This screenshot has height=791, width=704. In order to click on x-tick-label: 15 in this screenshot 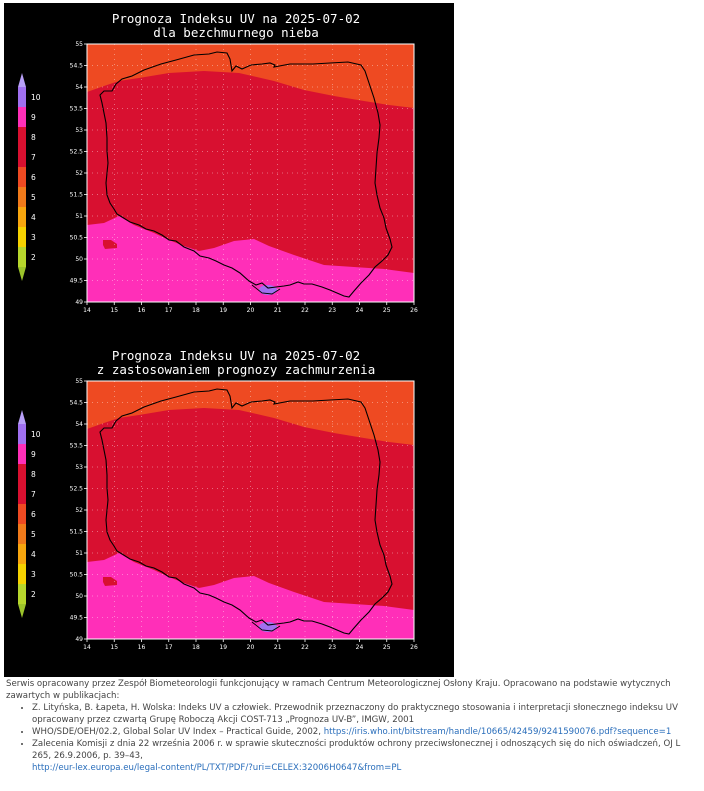, I will do `click(114, 647)`.